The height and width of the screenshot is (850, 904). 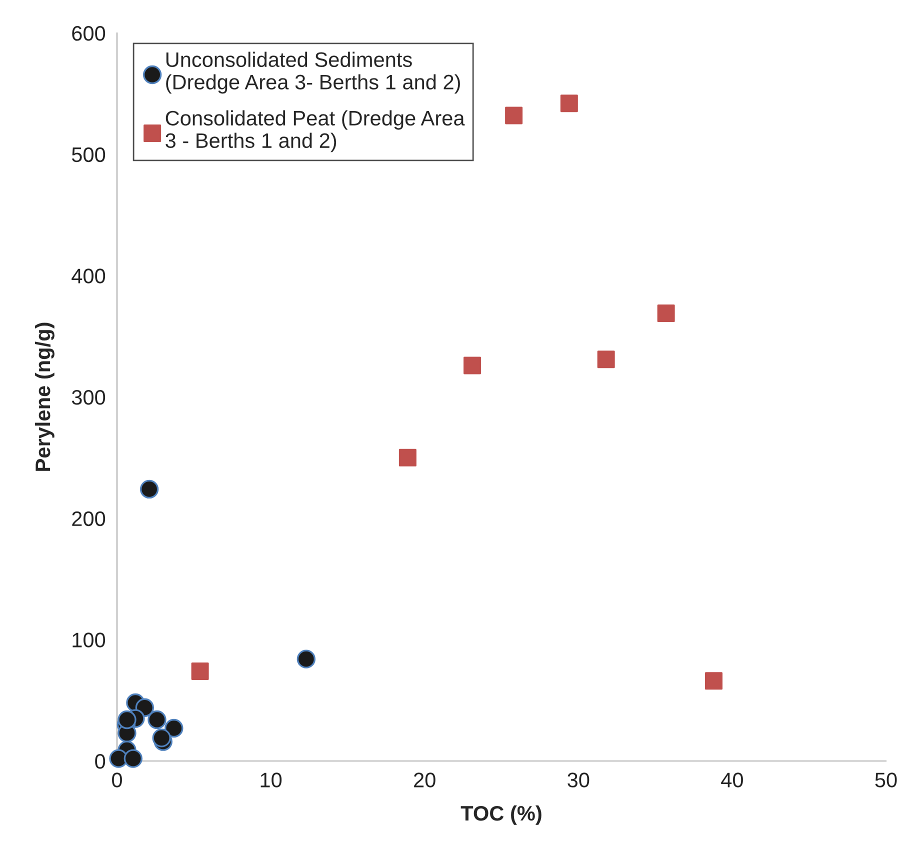 What do you see at coordinates (315, 131) in the screenshot?
I see `legend-label: Consolidated Peat (Dredge Area 3 - Berths 1 and 2)` at bounding box center [315, 131].